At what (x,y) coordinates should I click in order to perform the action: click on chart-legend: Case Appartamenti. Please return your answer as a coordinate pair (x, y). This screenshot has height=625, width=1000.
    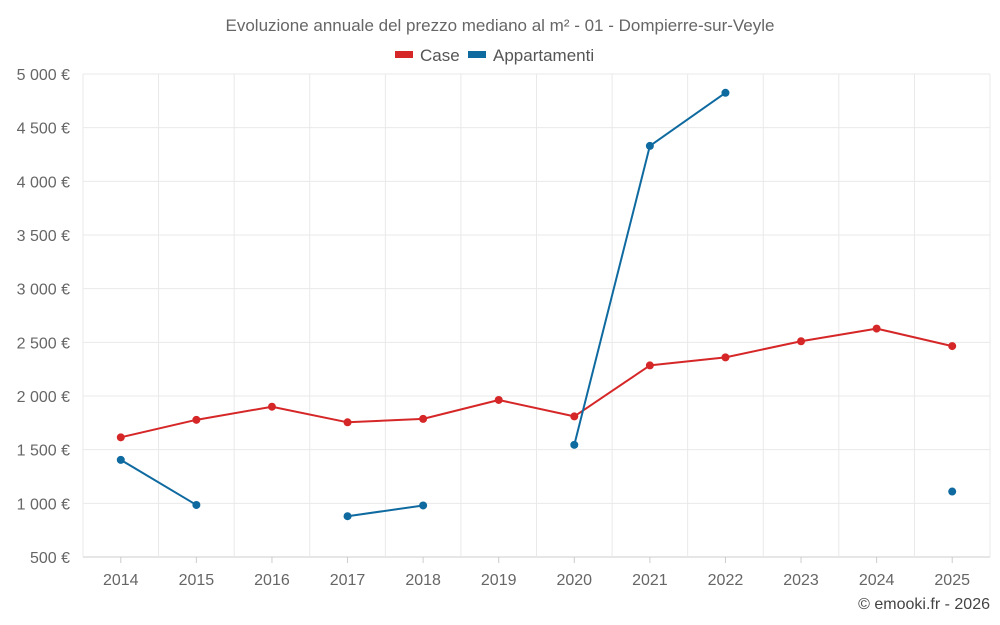
    Looking at the image, I should click on (494, 55).